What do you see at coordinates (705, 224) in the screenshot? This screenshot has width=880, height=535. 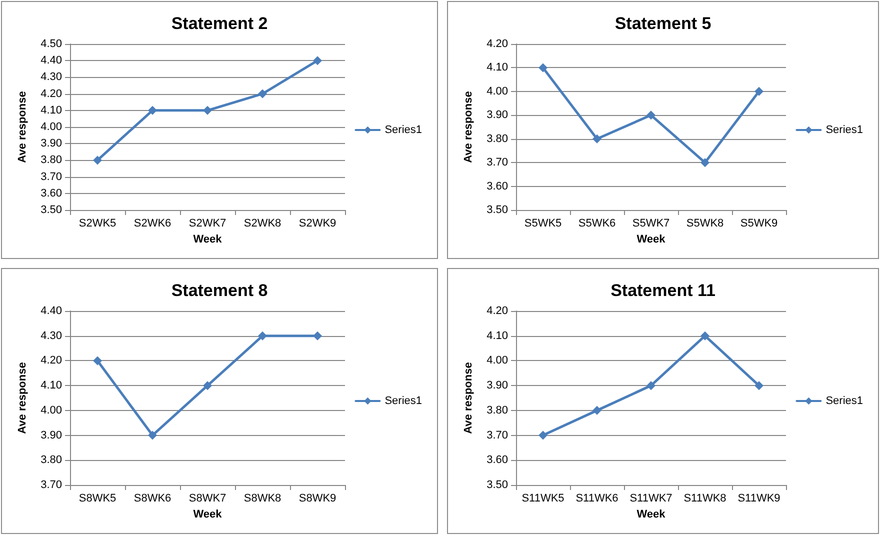 I see `x-tick-label: S5WK8` at bounding box center [705, 224].